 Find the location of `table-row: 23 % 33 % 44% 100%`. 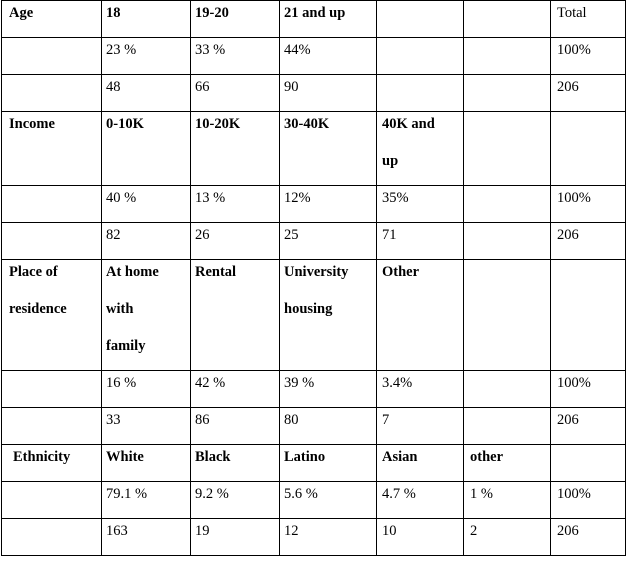

table-row: 23 % 33 % 44% 100% is located at coordinates (313, 56).